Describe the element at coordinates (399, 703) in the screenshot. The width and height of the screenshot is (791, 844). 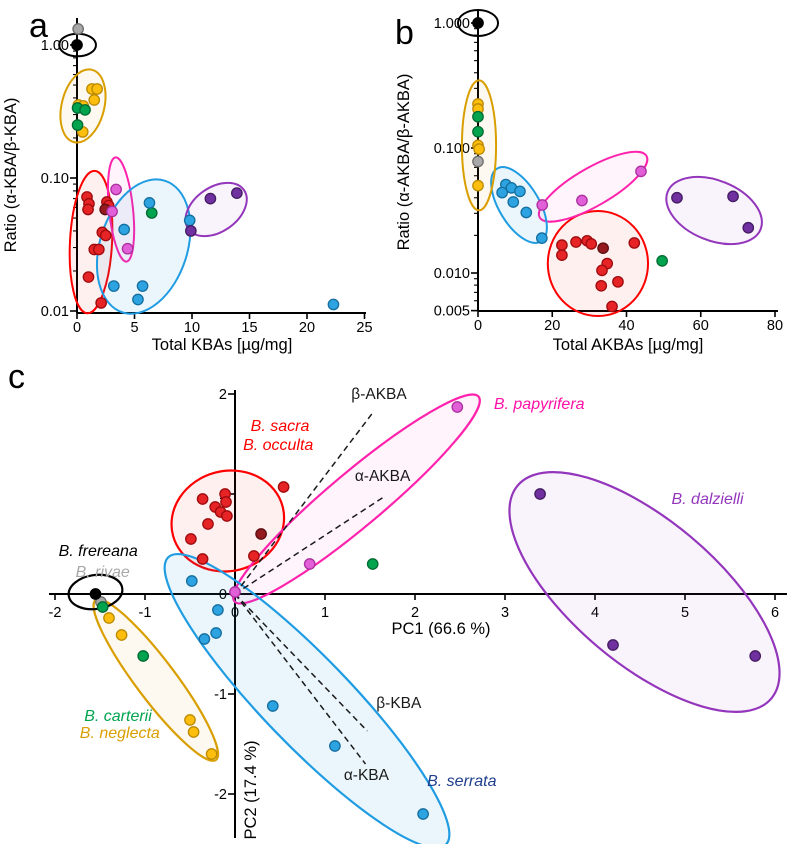
I see `loading-label-kba: β-KBA` at that location.